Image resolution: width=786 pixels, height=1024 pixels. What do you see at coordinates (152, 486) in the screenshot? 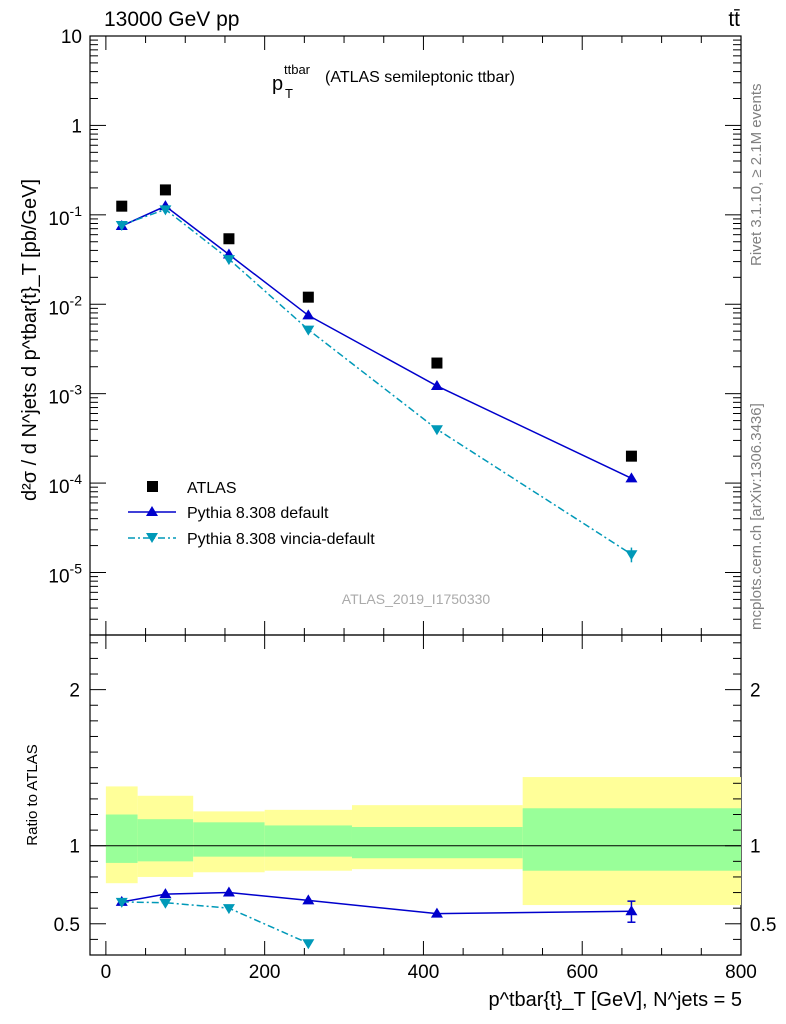
I see `legend-marker-atlas` at bounding box center [152, 486].